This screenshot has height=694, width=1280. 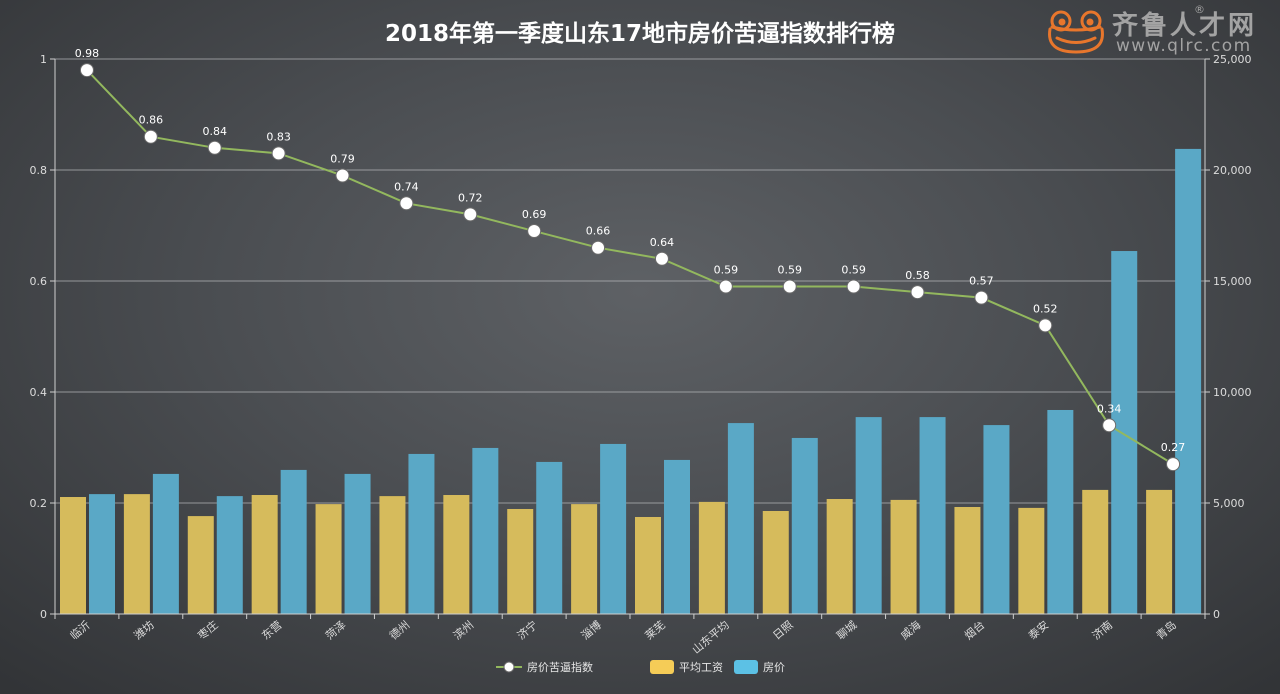 What do you see at coordinates (1102, 630) in the screenshot?
I see `x-axis-tick-label: 济南` at bounding box center [1102, 630].